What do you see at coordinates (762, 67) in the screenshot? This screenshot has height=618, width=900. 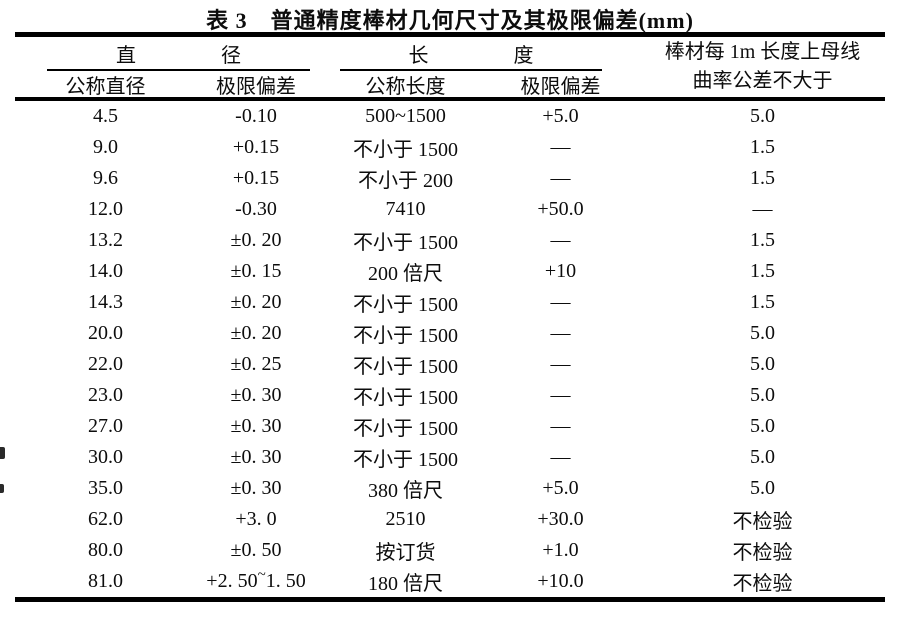 I see `header-curvature: 棒材每 1m 长度上母线 曲率公差不大于` at bounding box center [762, 67].